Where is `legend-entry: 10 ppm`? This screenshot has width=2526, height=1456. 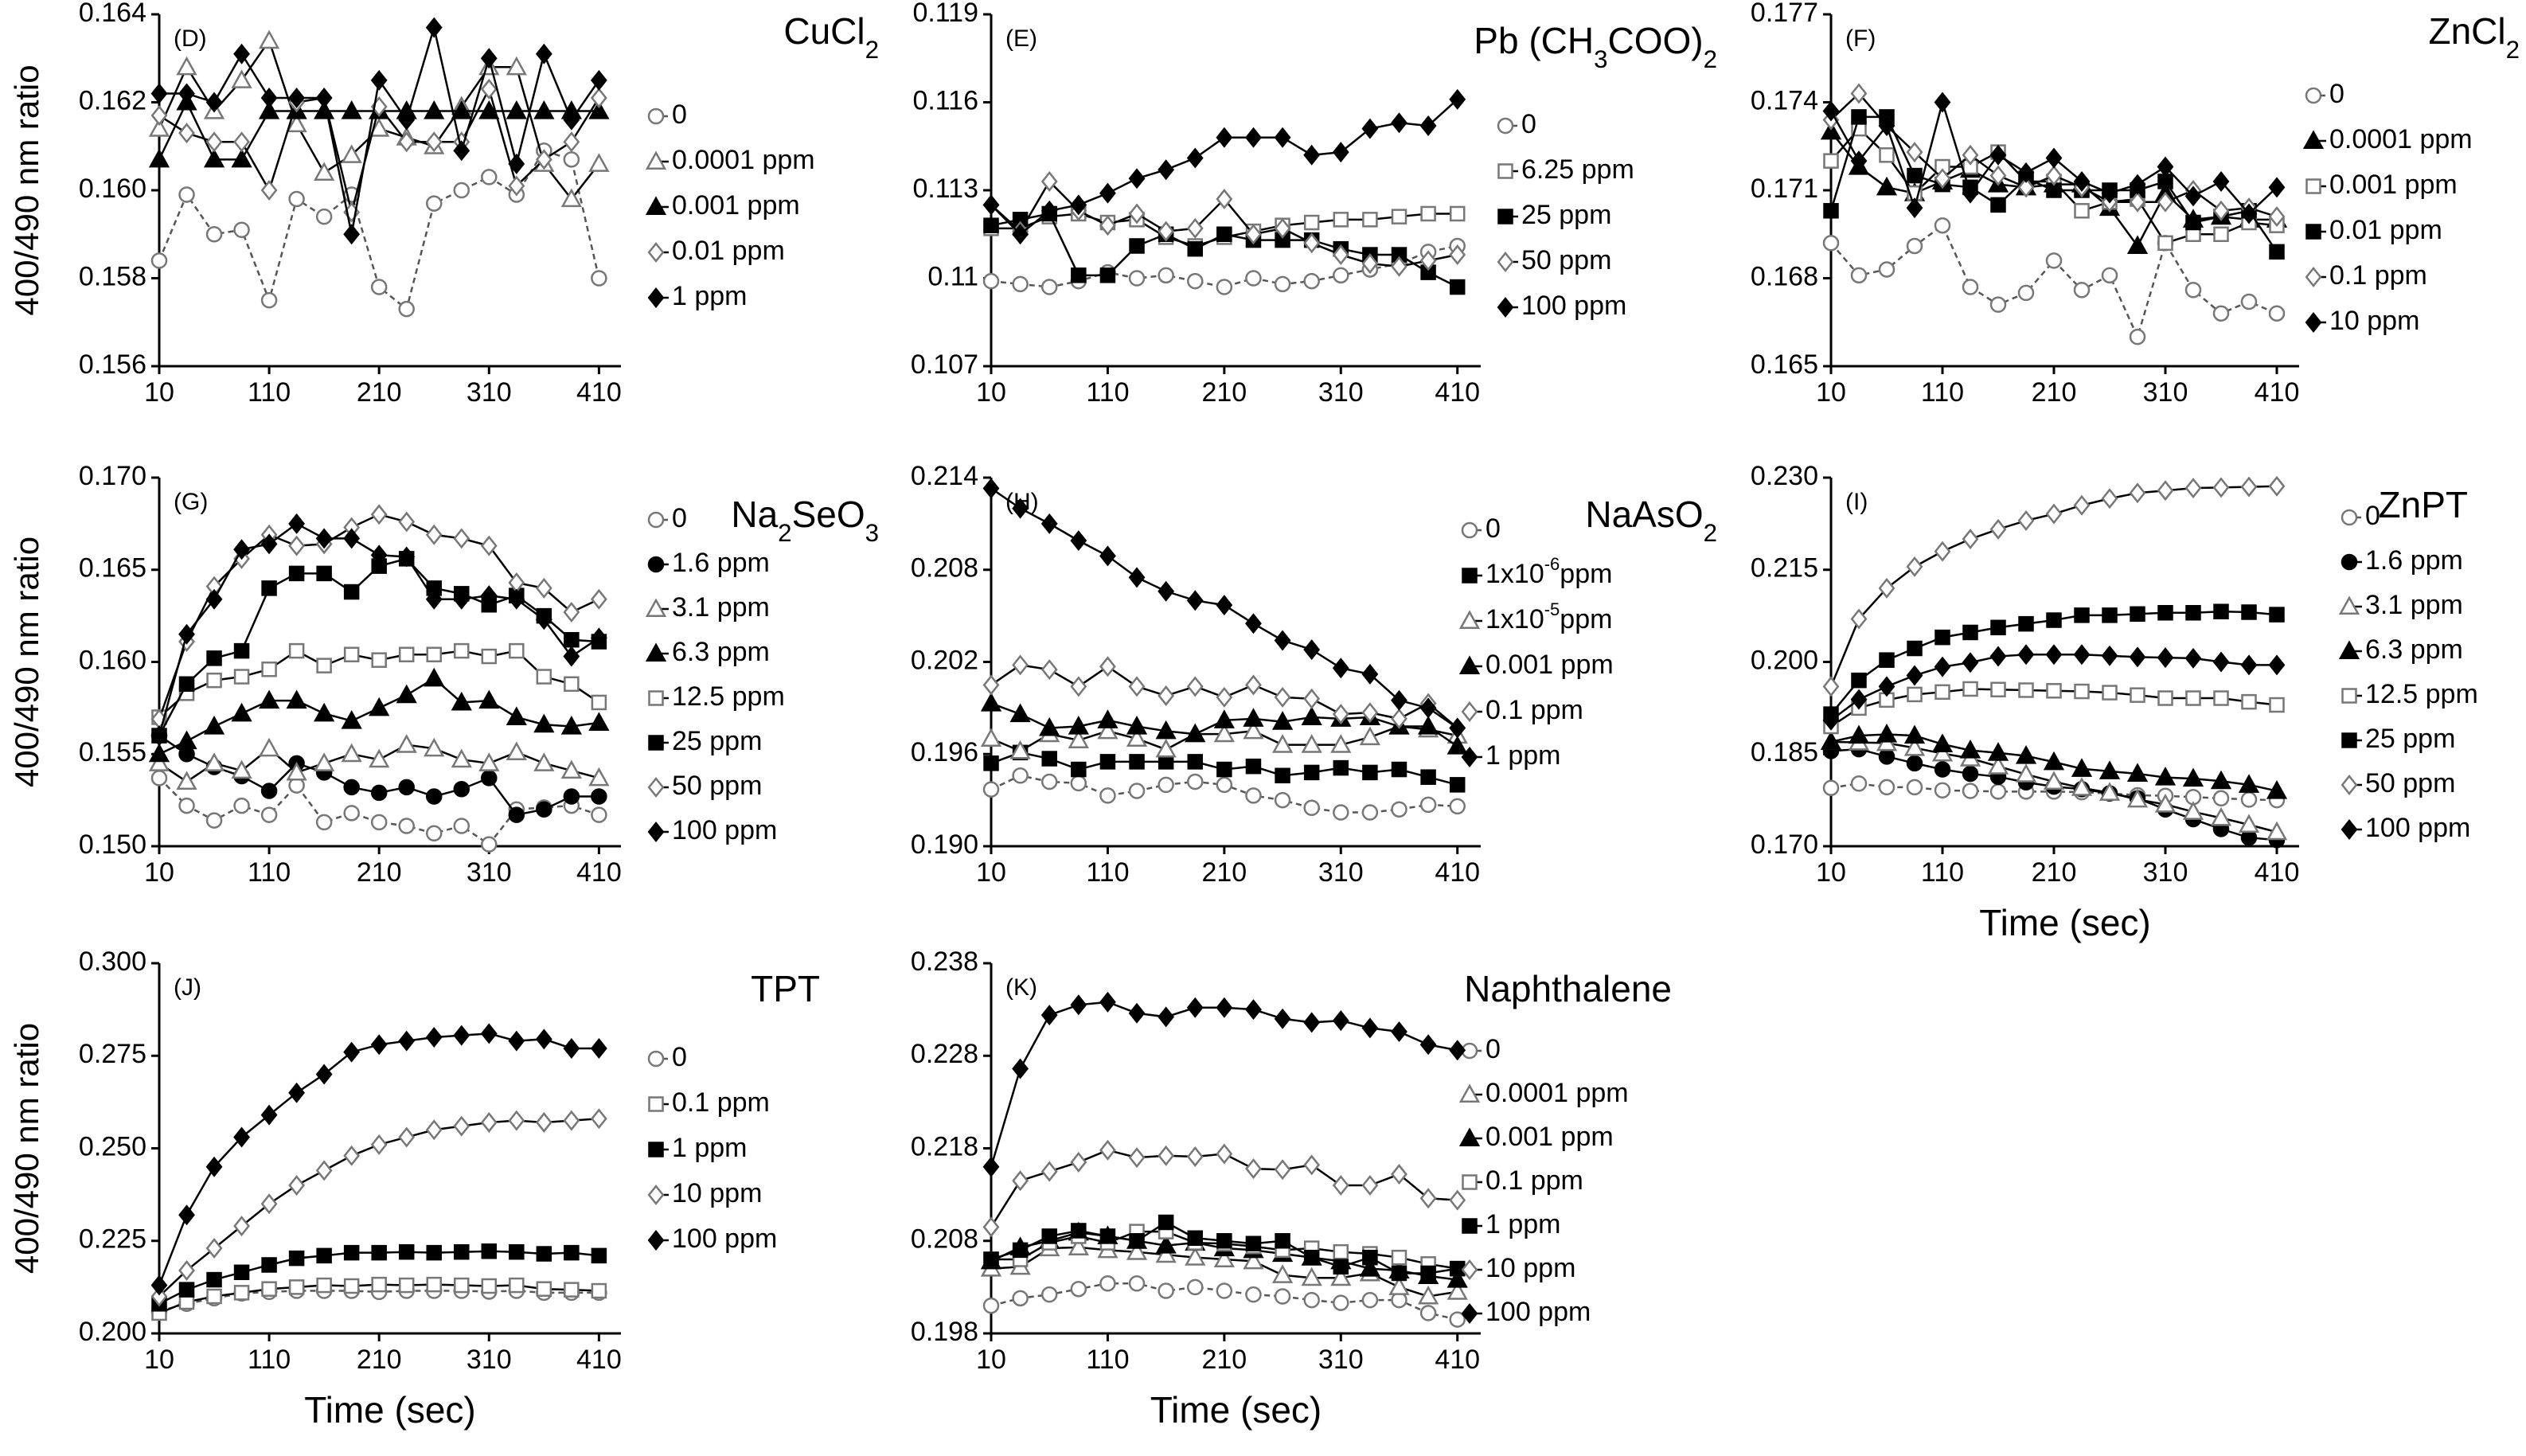
legend-entry: 10 ppm is located at coordinates (2362, 321).